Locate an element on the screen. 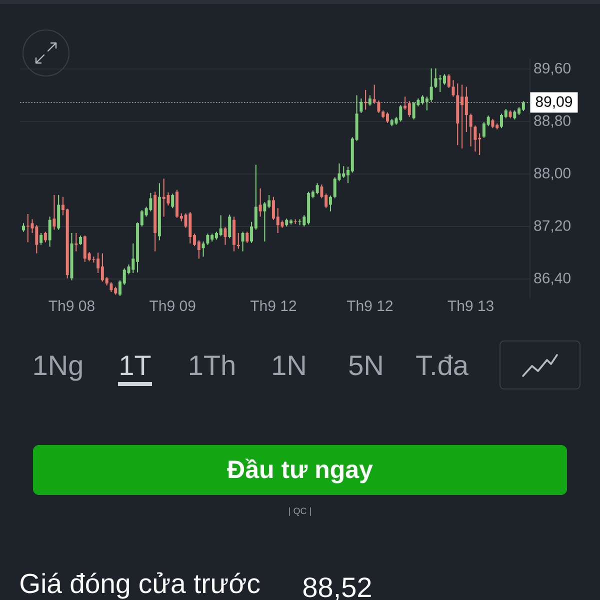  ref-line-label: 89,09 is located at coordinates (554, 102).